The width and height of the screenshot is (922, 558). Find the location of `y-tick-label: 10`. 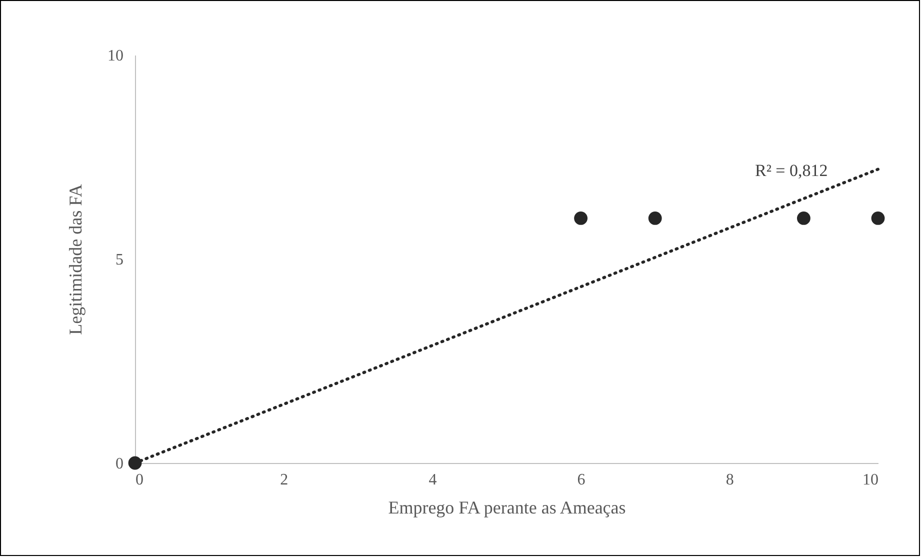

y-tick-label: 10 is located at coordinates (116, 56).